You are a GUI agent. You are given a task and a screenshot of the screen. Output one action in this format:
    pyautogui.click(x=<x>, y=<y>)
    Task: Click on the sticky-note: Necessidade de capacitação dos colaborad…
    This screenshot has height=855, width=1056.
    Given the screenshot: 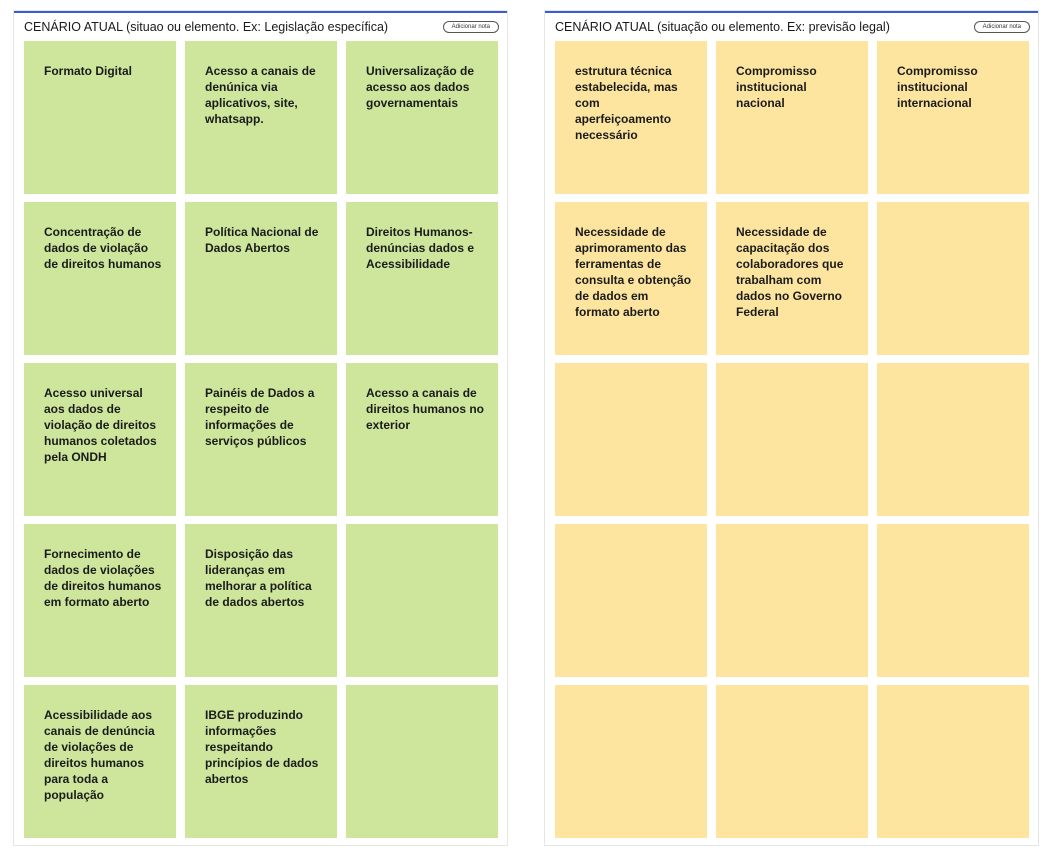 What is the action you would take?
    pyautogui.click(x=792, y=278)
    